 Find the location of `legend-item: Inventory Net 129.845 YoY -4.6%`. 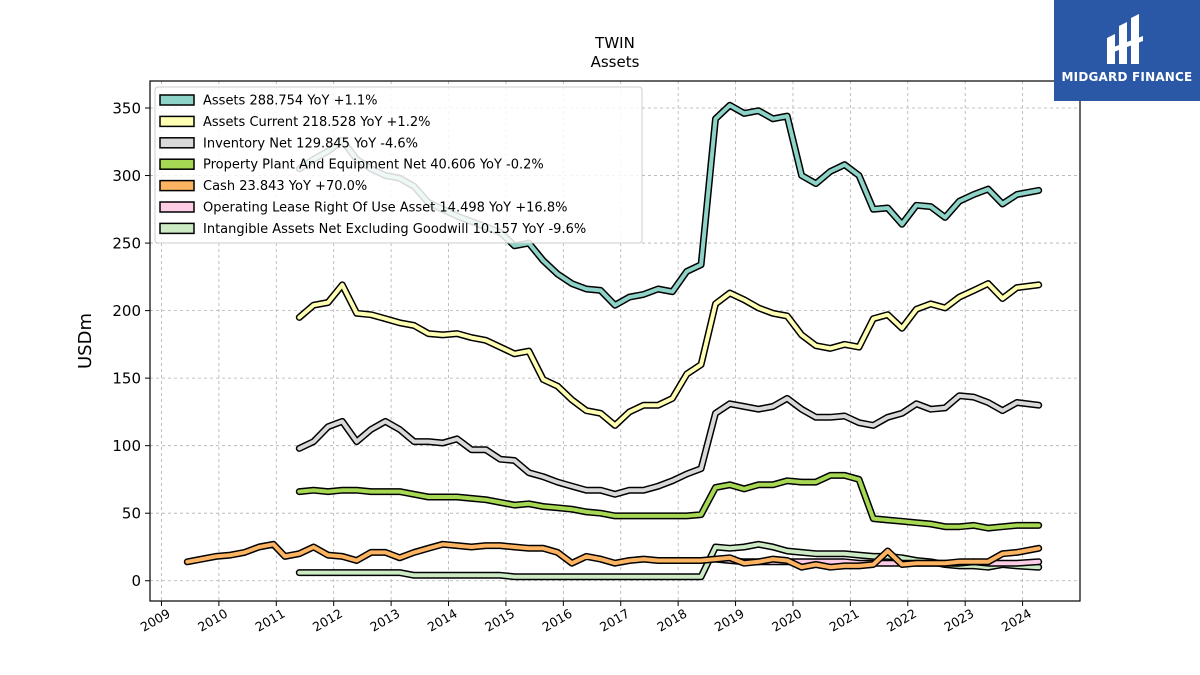

legend-item: Inventory Net 129.845 YoY -4.6% is located at coordinates (288, 143).